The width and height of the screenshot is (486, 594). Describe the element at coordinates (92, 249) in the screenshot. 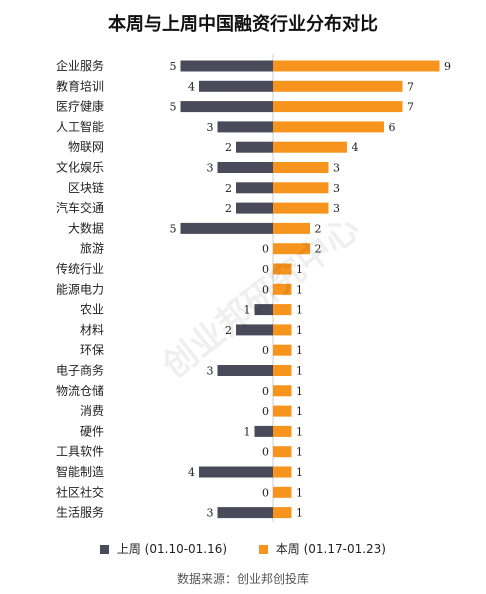

I see `category-label: 旅游` at that location.